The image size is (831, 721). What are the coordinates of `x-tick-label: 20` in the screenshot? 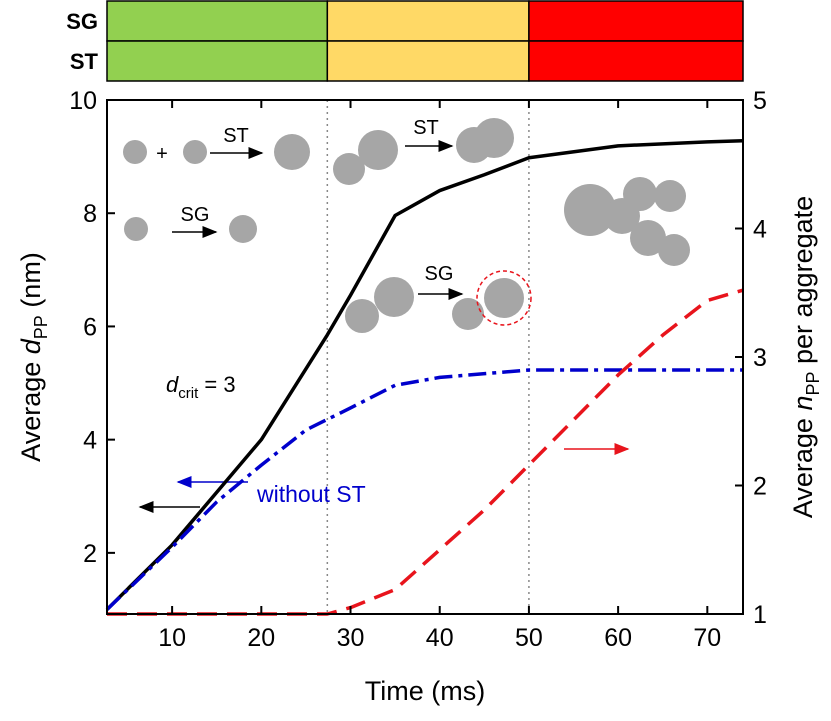 It's located at (261, 638).